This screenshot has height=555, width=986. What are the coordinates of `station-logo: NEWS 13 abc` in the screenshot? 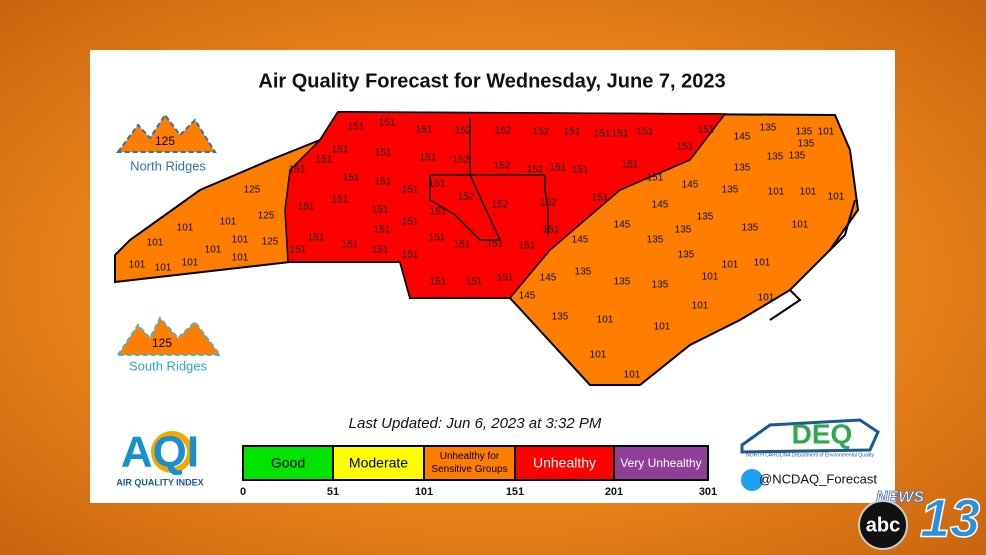 It's located at (919, 519).